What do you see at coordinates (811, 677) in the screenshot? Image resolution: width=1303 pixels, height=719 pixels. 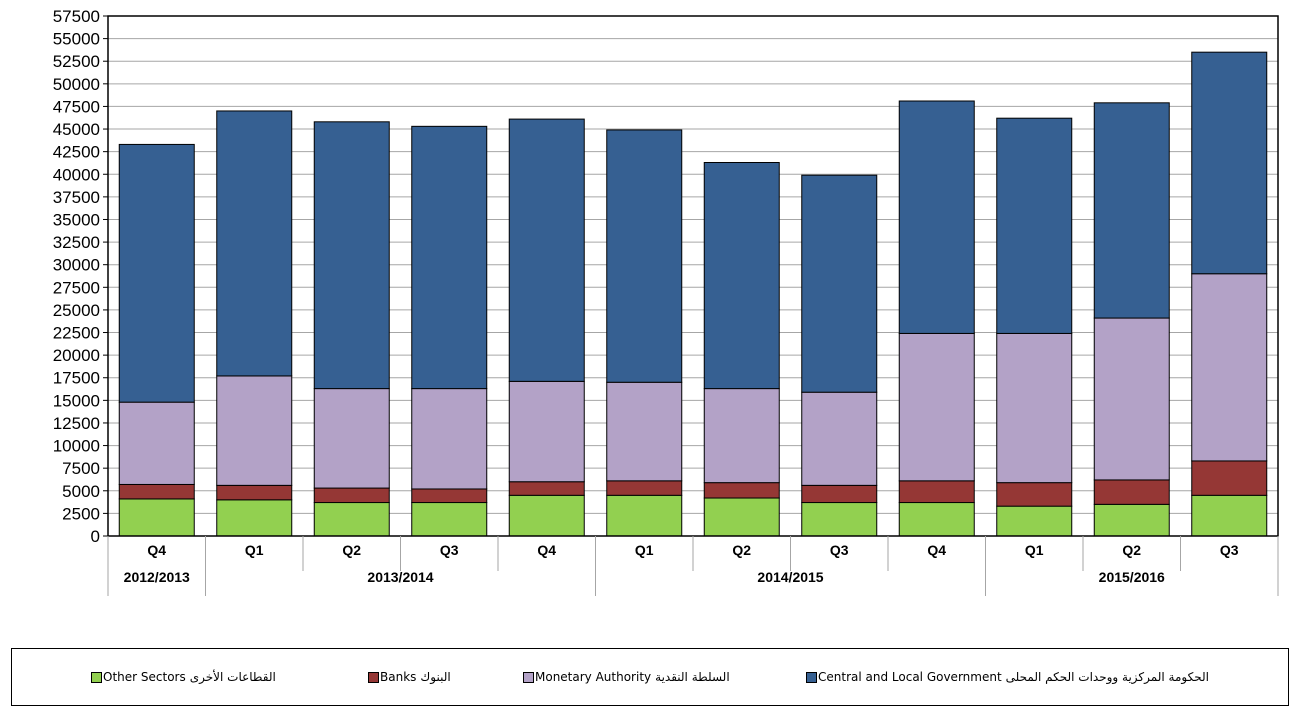 I see `legend-swatch-central-local-government` at bounding box center [811, 677].